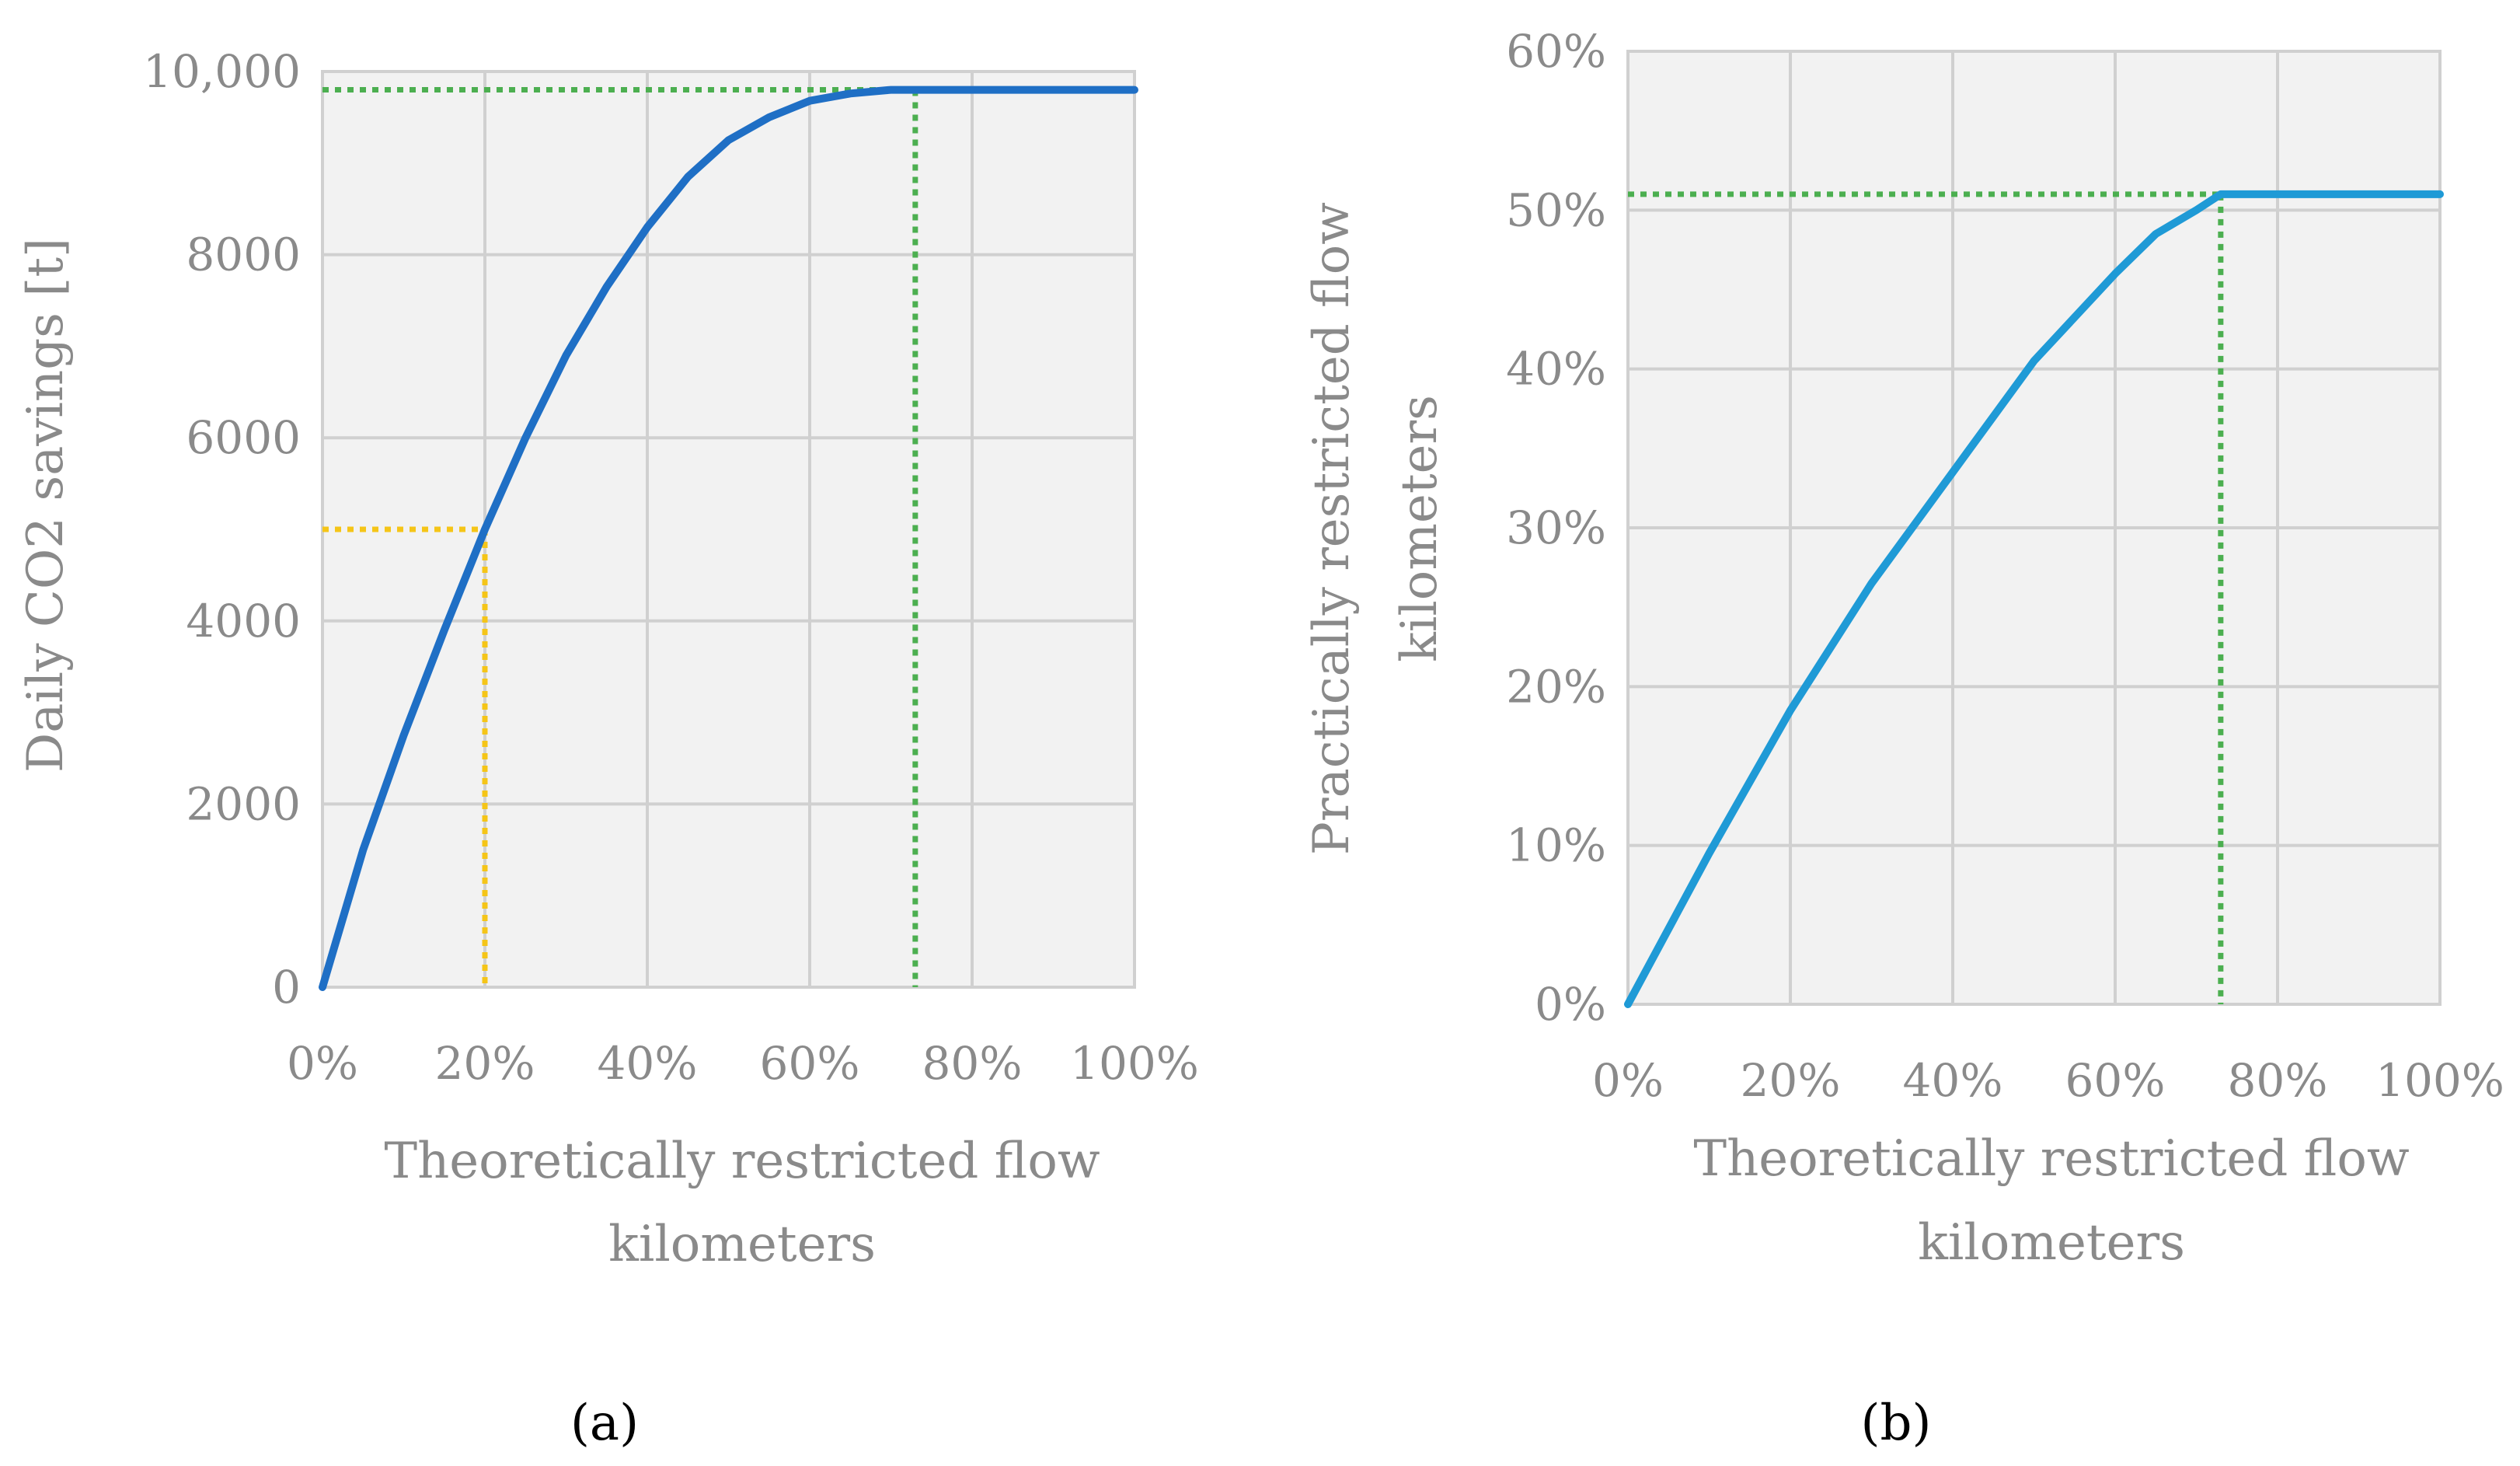 The height and width of the screenshot is (1466, 2520). Describe the element at coordinates (1556, 369) in the screenshot. I see `y-tick-label-b-4: 40%` at that location.